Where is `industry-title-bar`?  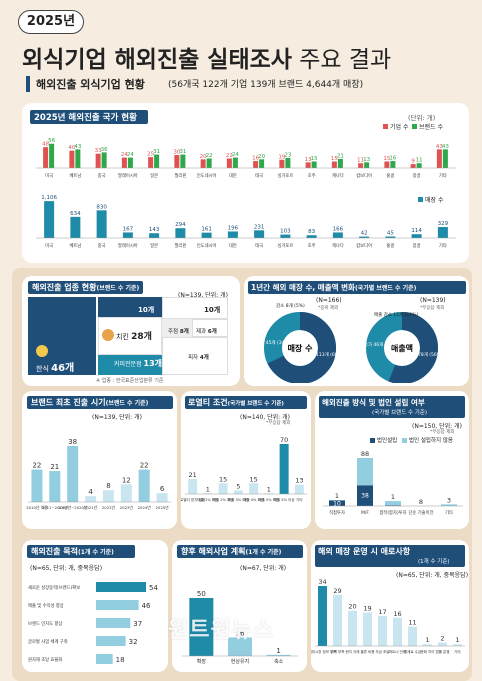
industry-title-bar is located at coordinates (85, 287).